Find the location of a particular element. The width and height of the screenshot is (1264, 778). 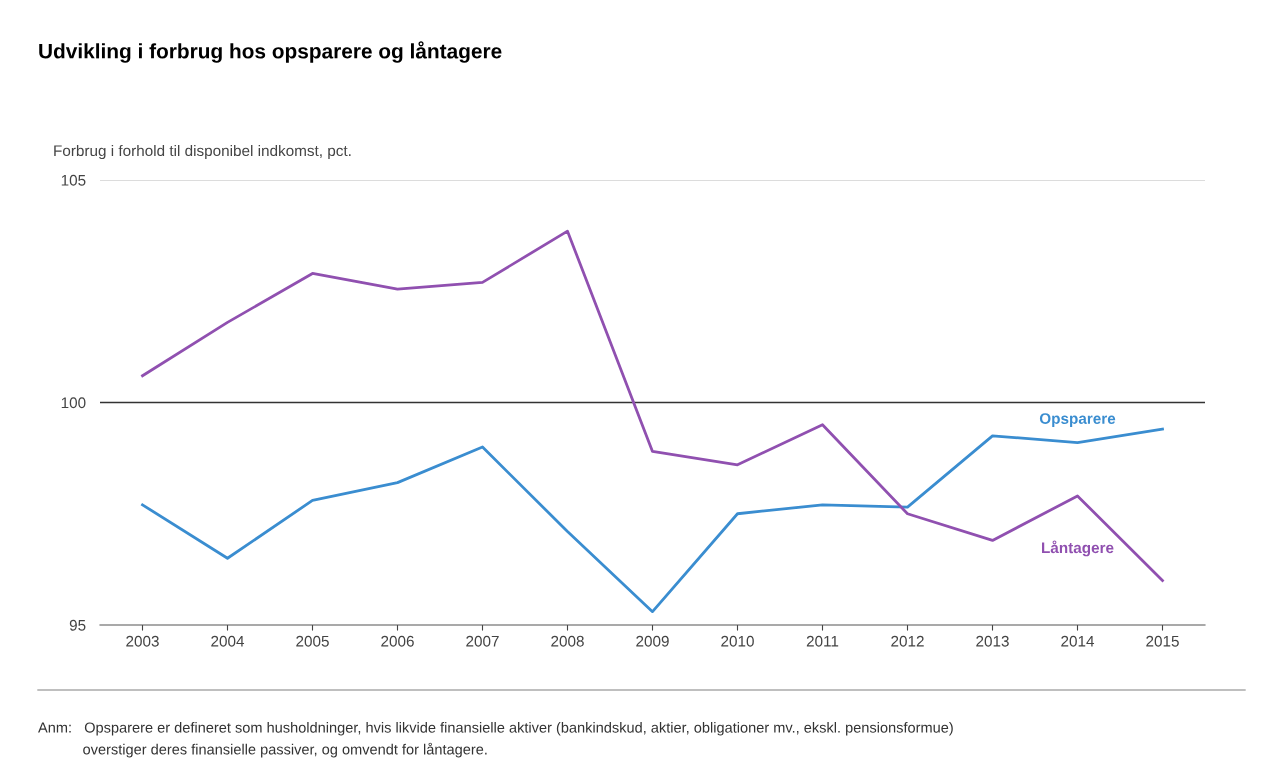

y-tick-label: 95 is located at coordinates (77, 625).